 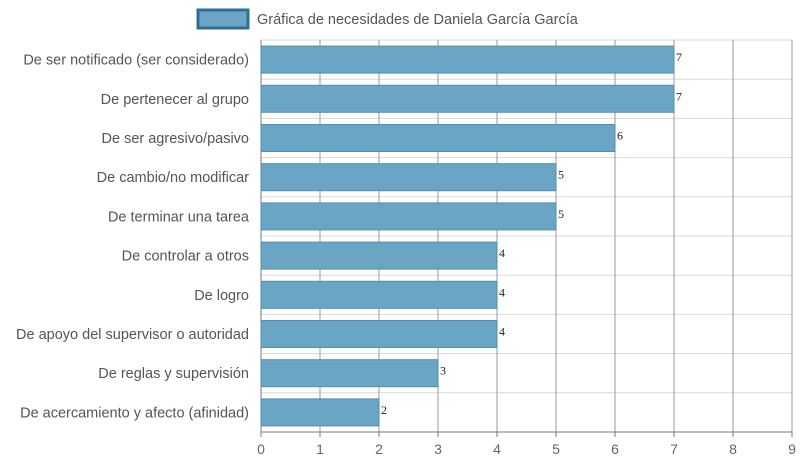 What do you see at coordinates (261, 449) in the screenshot?
I see `x-tick-label: 0` at bounding box center [261, 449].